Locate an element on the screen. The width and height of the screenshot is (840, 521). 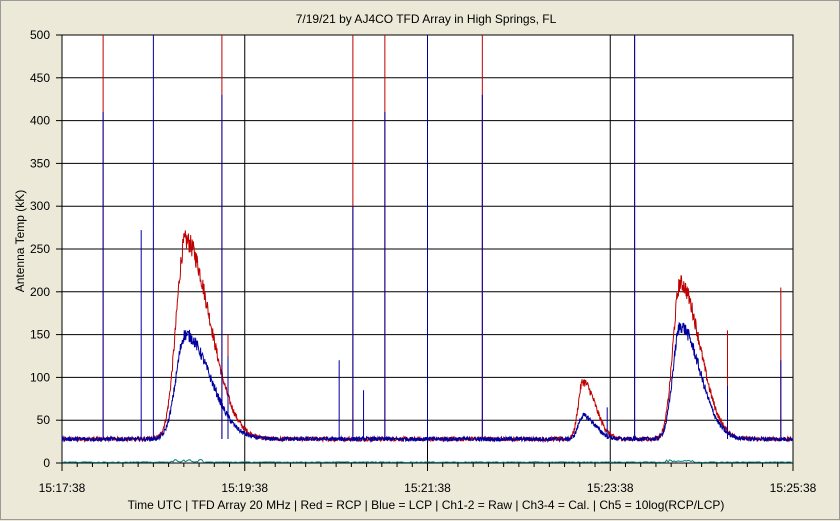
y-tick-label: 100 is located at coordinates (40, 377).